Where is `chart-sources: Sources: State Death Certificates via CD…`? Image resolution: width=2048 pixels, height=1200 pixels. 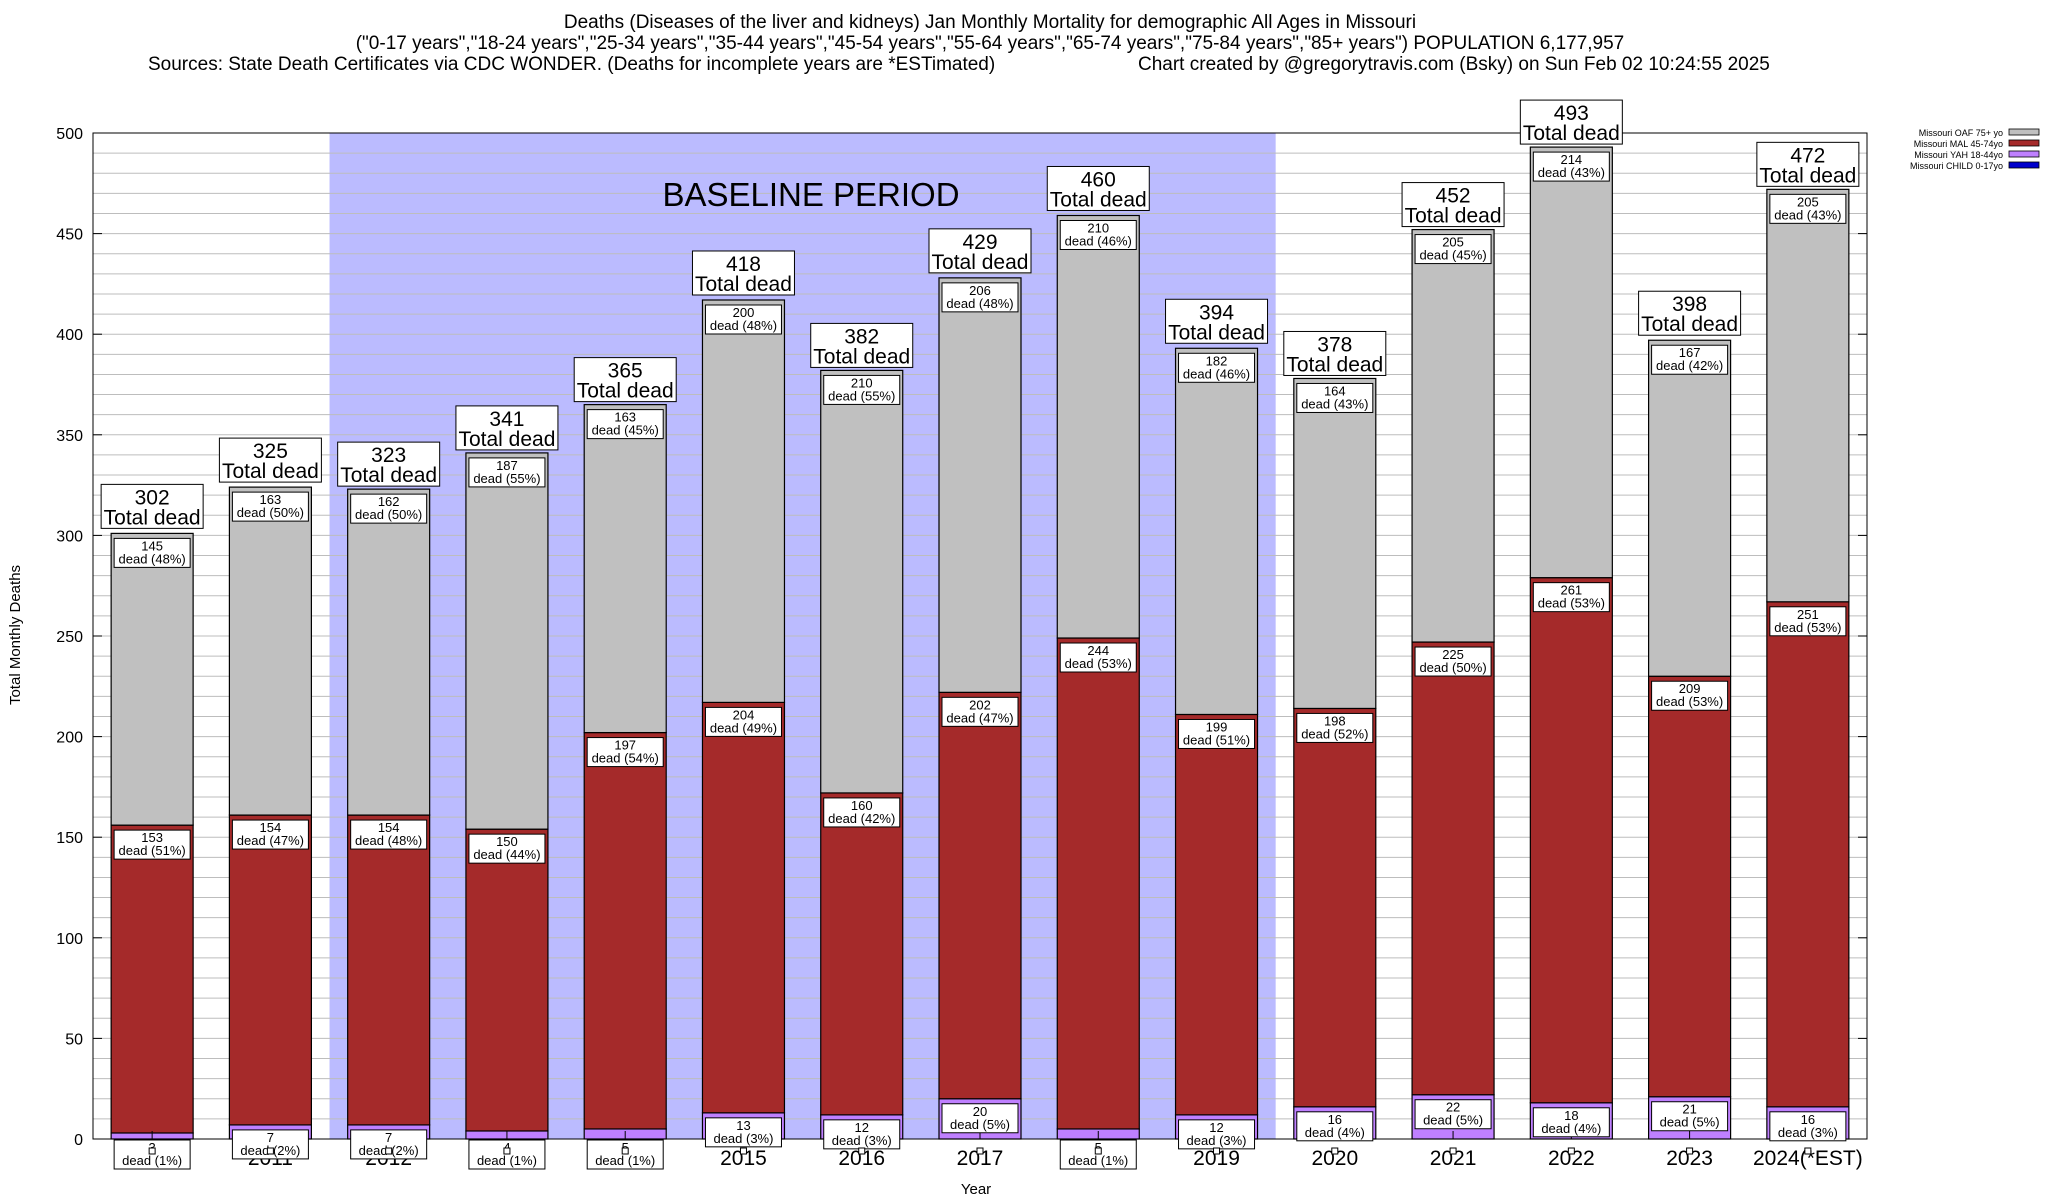
chart-sources: Sources: State Death Certificates via CD… is located at coordinates (572, 64).